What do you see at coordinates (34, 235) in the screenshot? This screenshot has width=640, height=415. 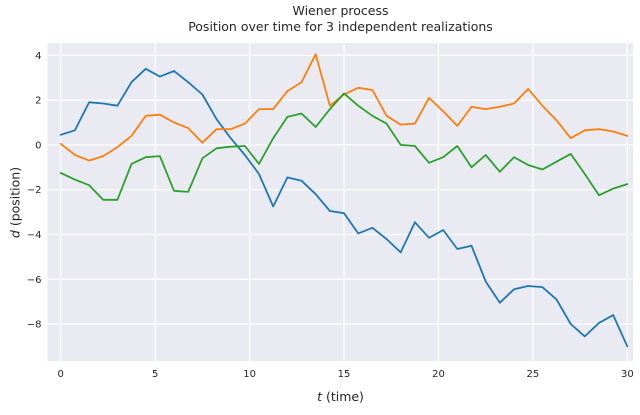 I see `y-tick-label-4: −4` at bounding box center [34, 235].